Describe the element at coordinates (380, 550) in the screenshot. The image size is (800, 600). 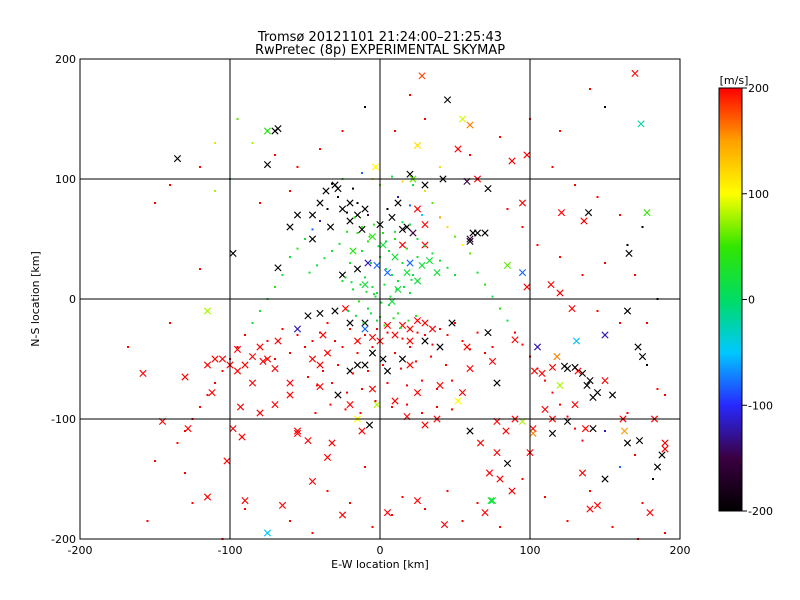
I see `x-tick-label: 0` at that location.